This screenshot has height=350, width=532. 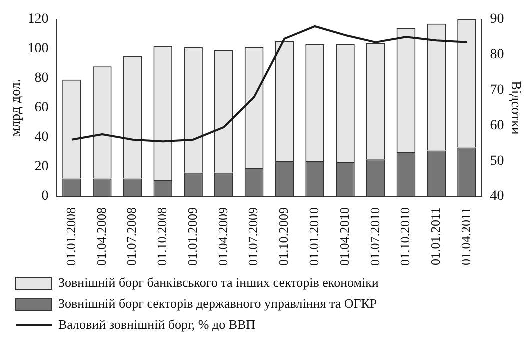 I want to click on x-tick-label: 01.07.2010, so click(x=374, y=237).